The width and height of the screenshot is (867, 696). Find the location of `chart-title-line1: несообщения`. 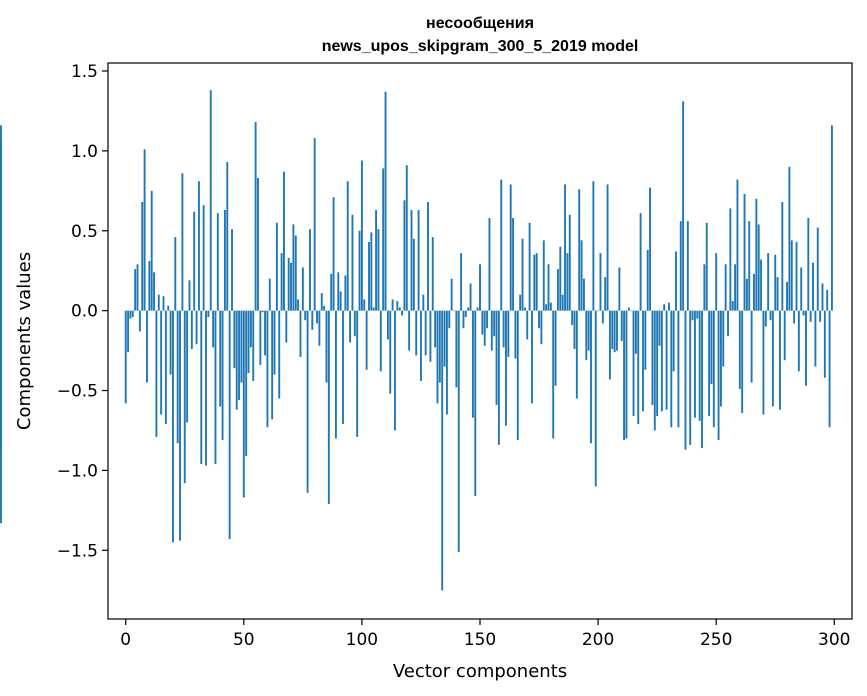

chart-title-line1: несообщения is located at coordinates (480, 23).